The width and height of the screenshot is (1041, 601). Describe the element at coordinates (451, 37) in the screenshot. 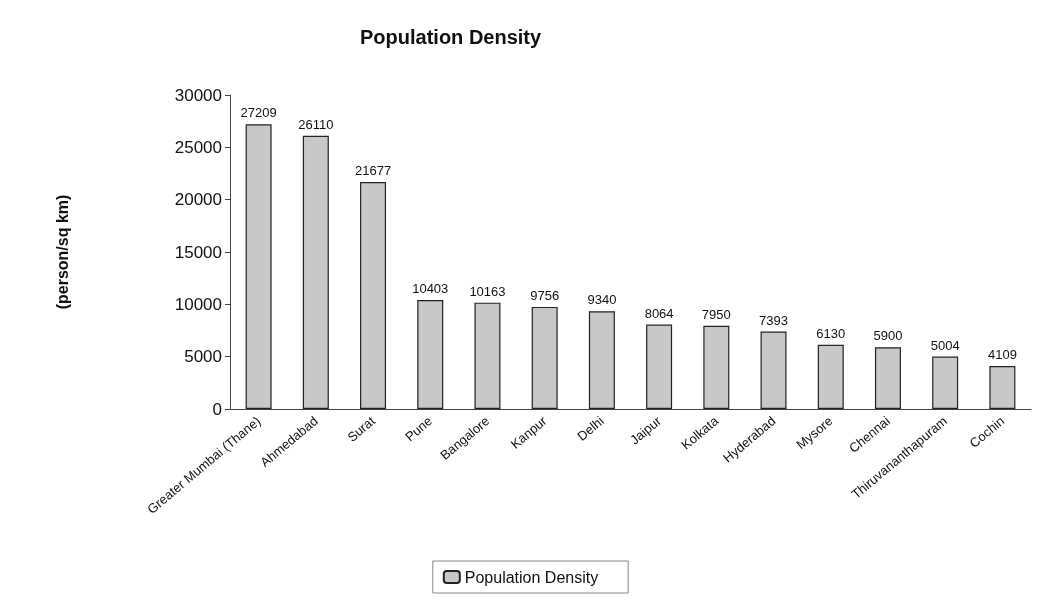

I see `chart-title: Population Density` at that location.